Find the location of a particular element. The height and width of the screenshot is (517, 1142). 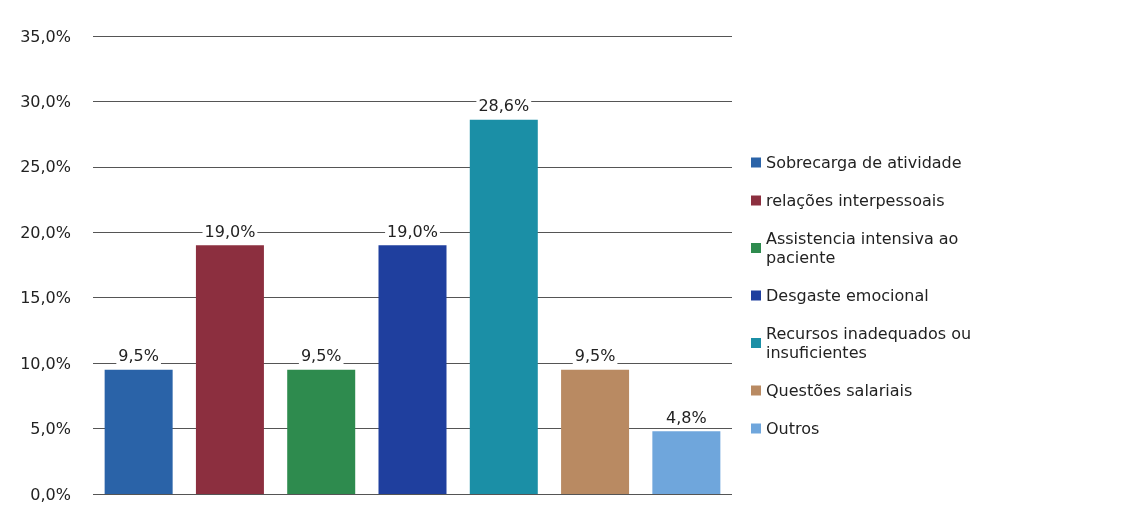

y-tick-label: 35,0% is located at coordinates (45, 36).